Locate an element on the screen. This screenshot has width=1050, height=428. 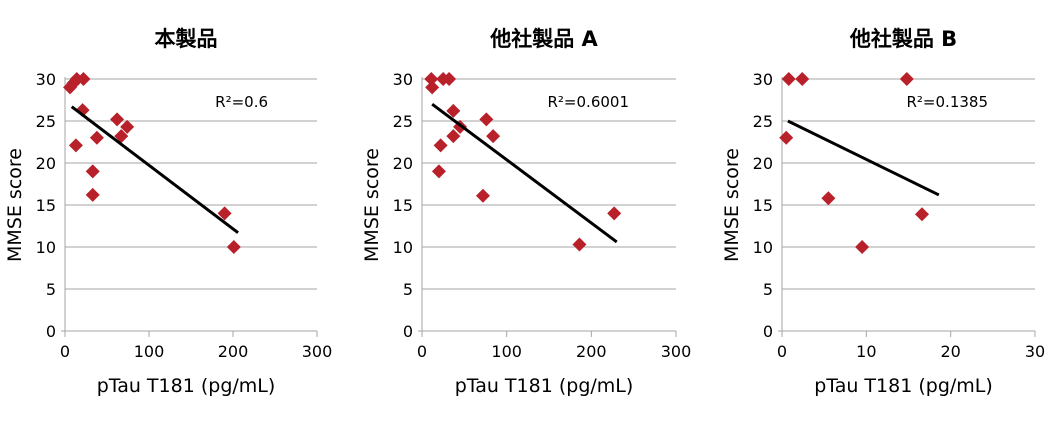
r-squared-label: R²=0.6001 is located at coordinates (589, 102).